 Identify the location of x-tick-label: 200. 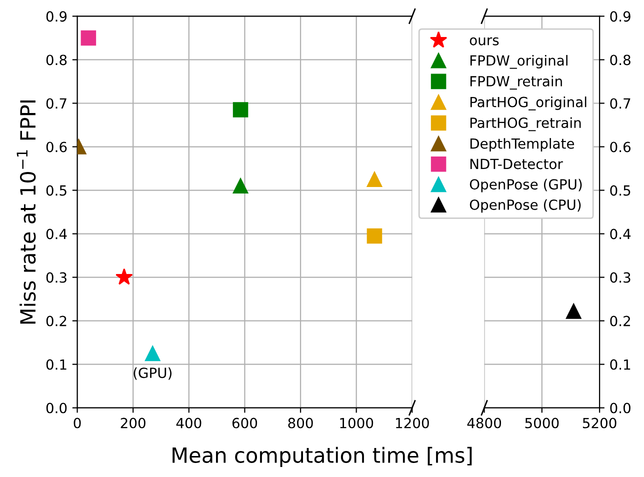
(133, 423).